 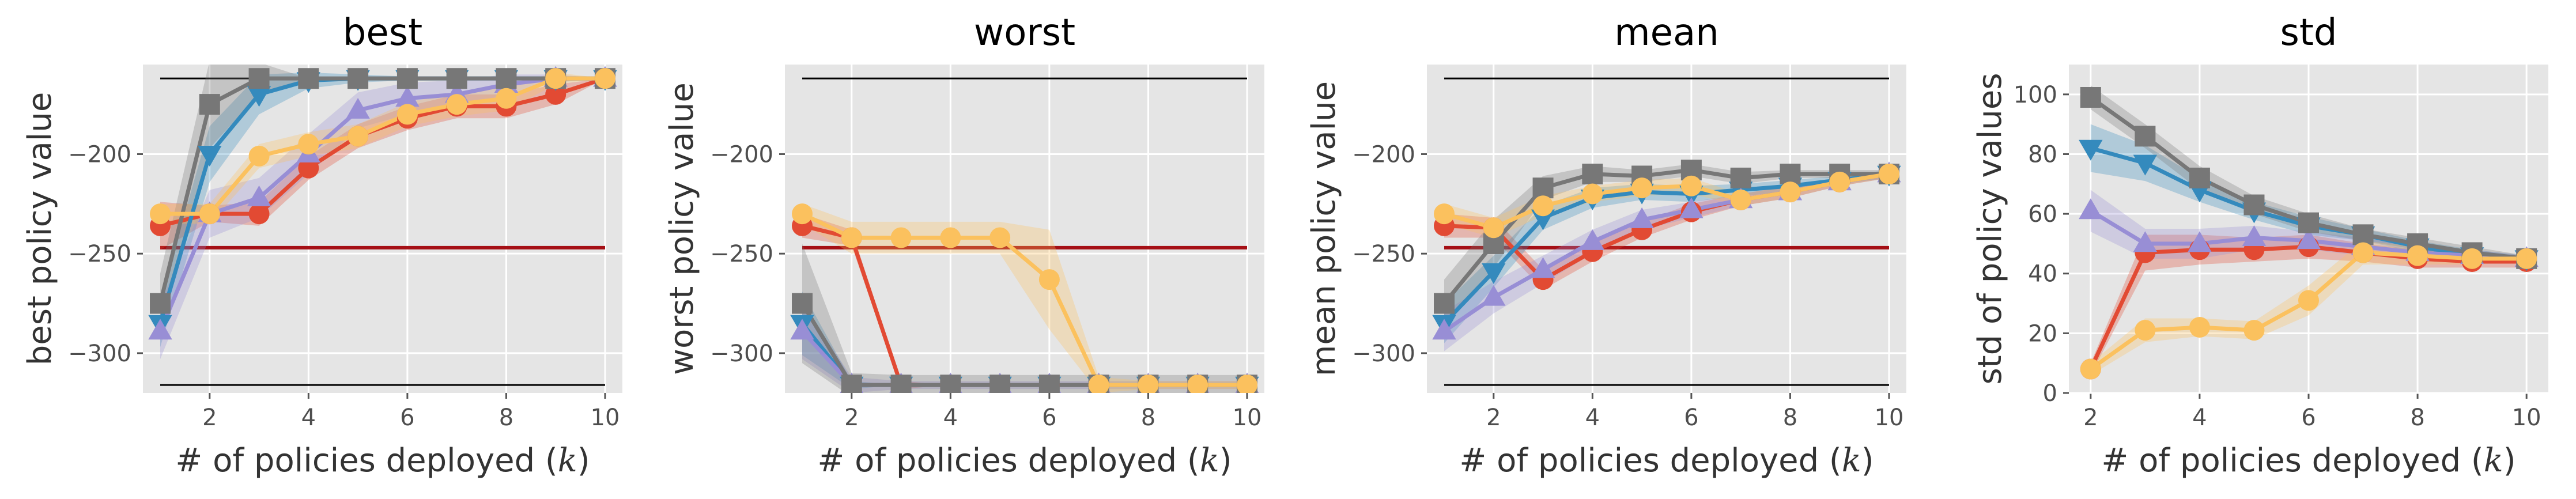 I want to click on chart-title: mean, so click(x=1666, y=33).